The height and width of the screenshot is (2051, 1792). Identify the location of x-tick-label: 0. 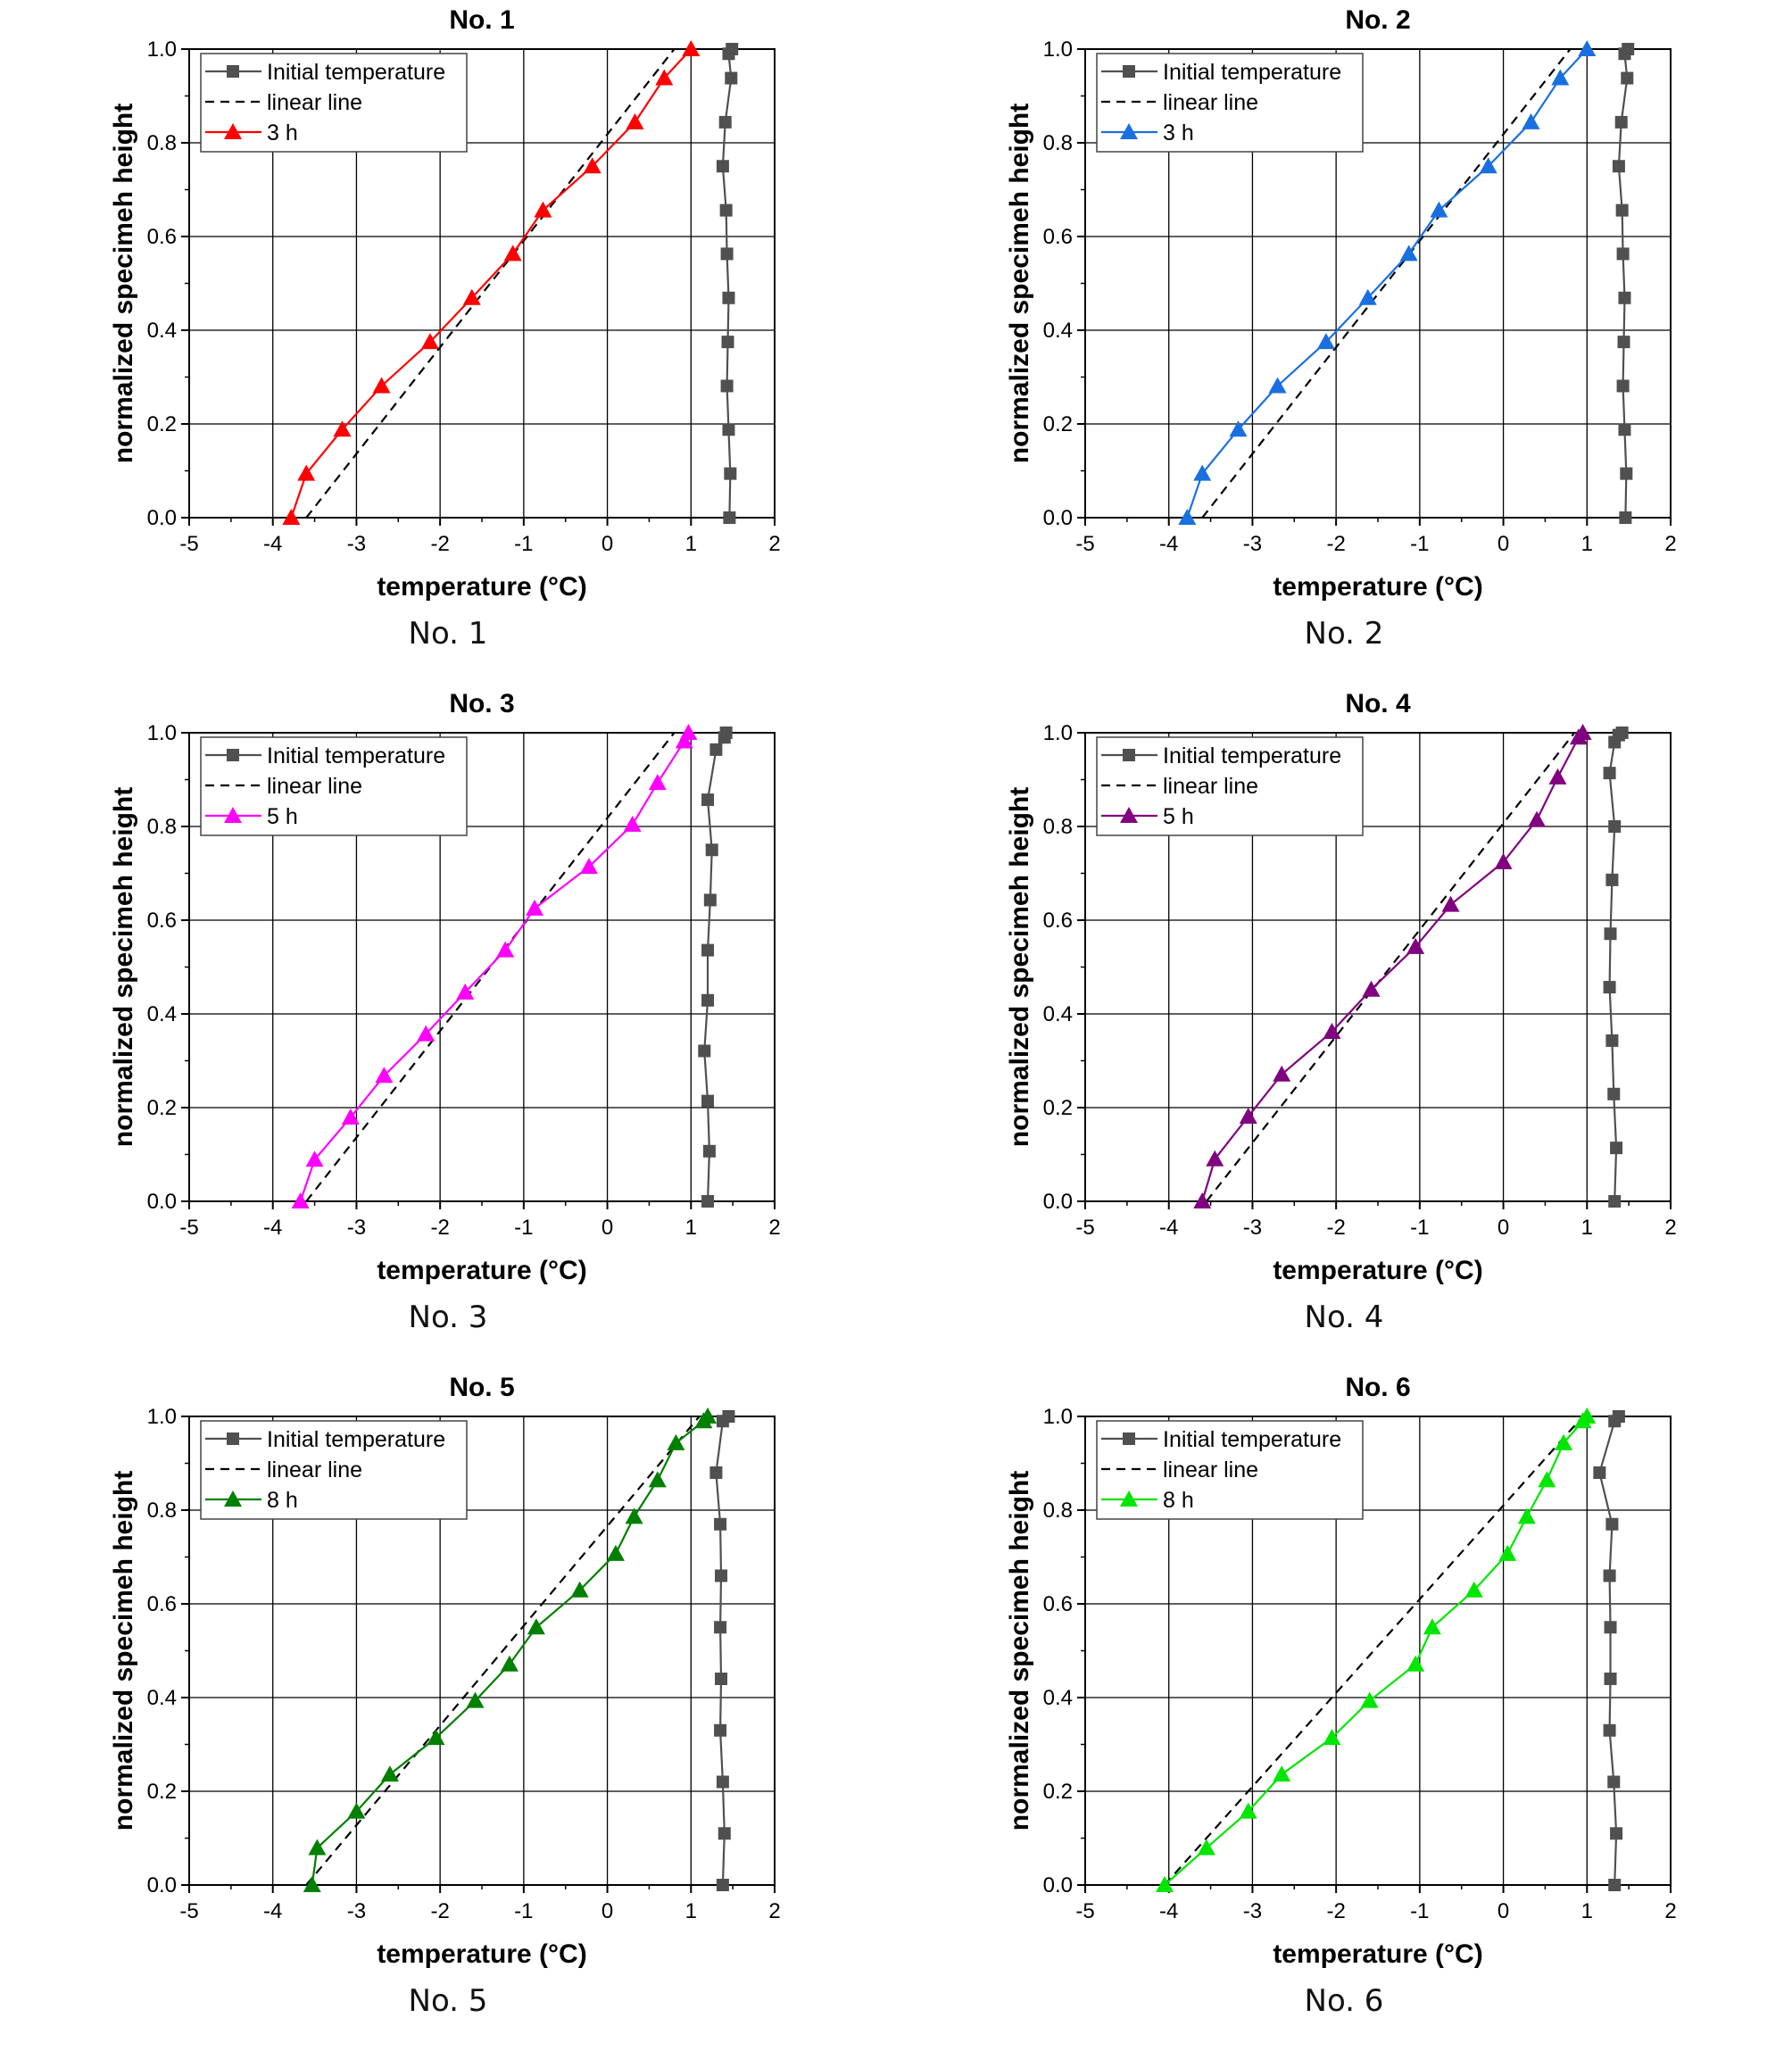
(1503, 1228).